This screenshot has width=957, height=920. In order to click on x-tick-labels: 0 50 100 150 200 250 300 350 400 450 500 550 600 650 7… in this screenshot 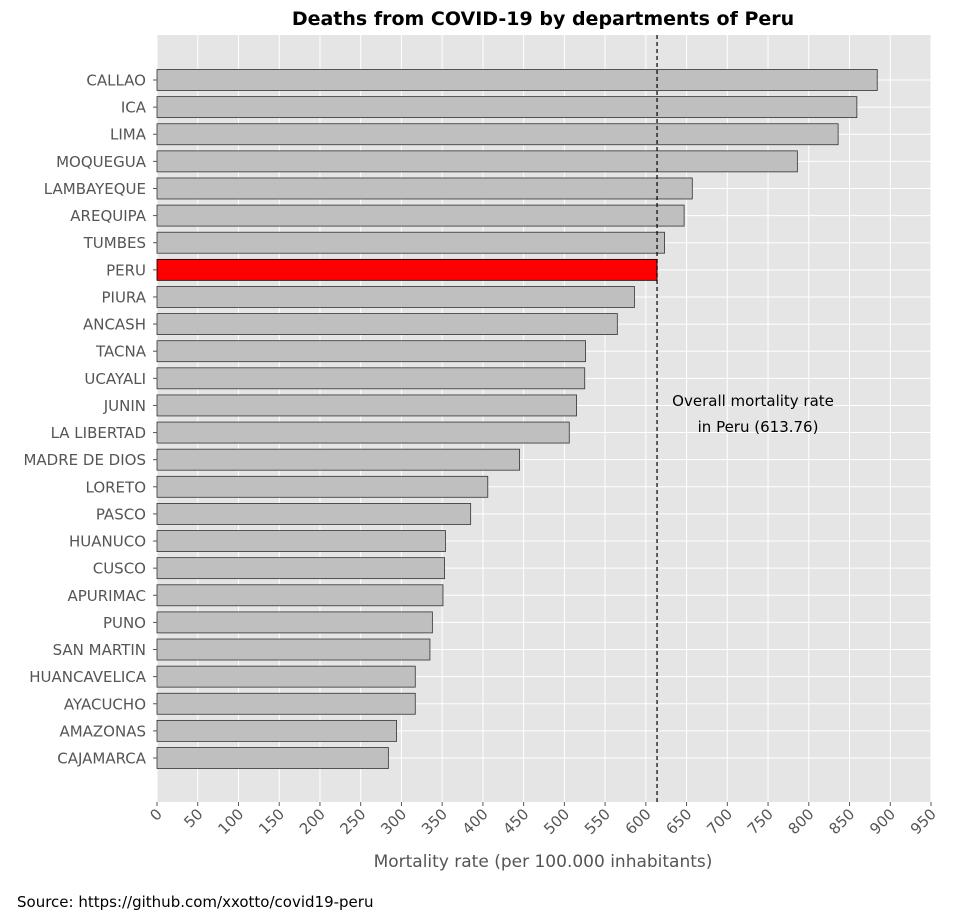, I will do `click(543, 820)`.